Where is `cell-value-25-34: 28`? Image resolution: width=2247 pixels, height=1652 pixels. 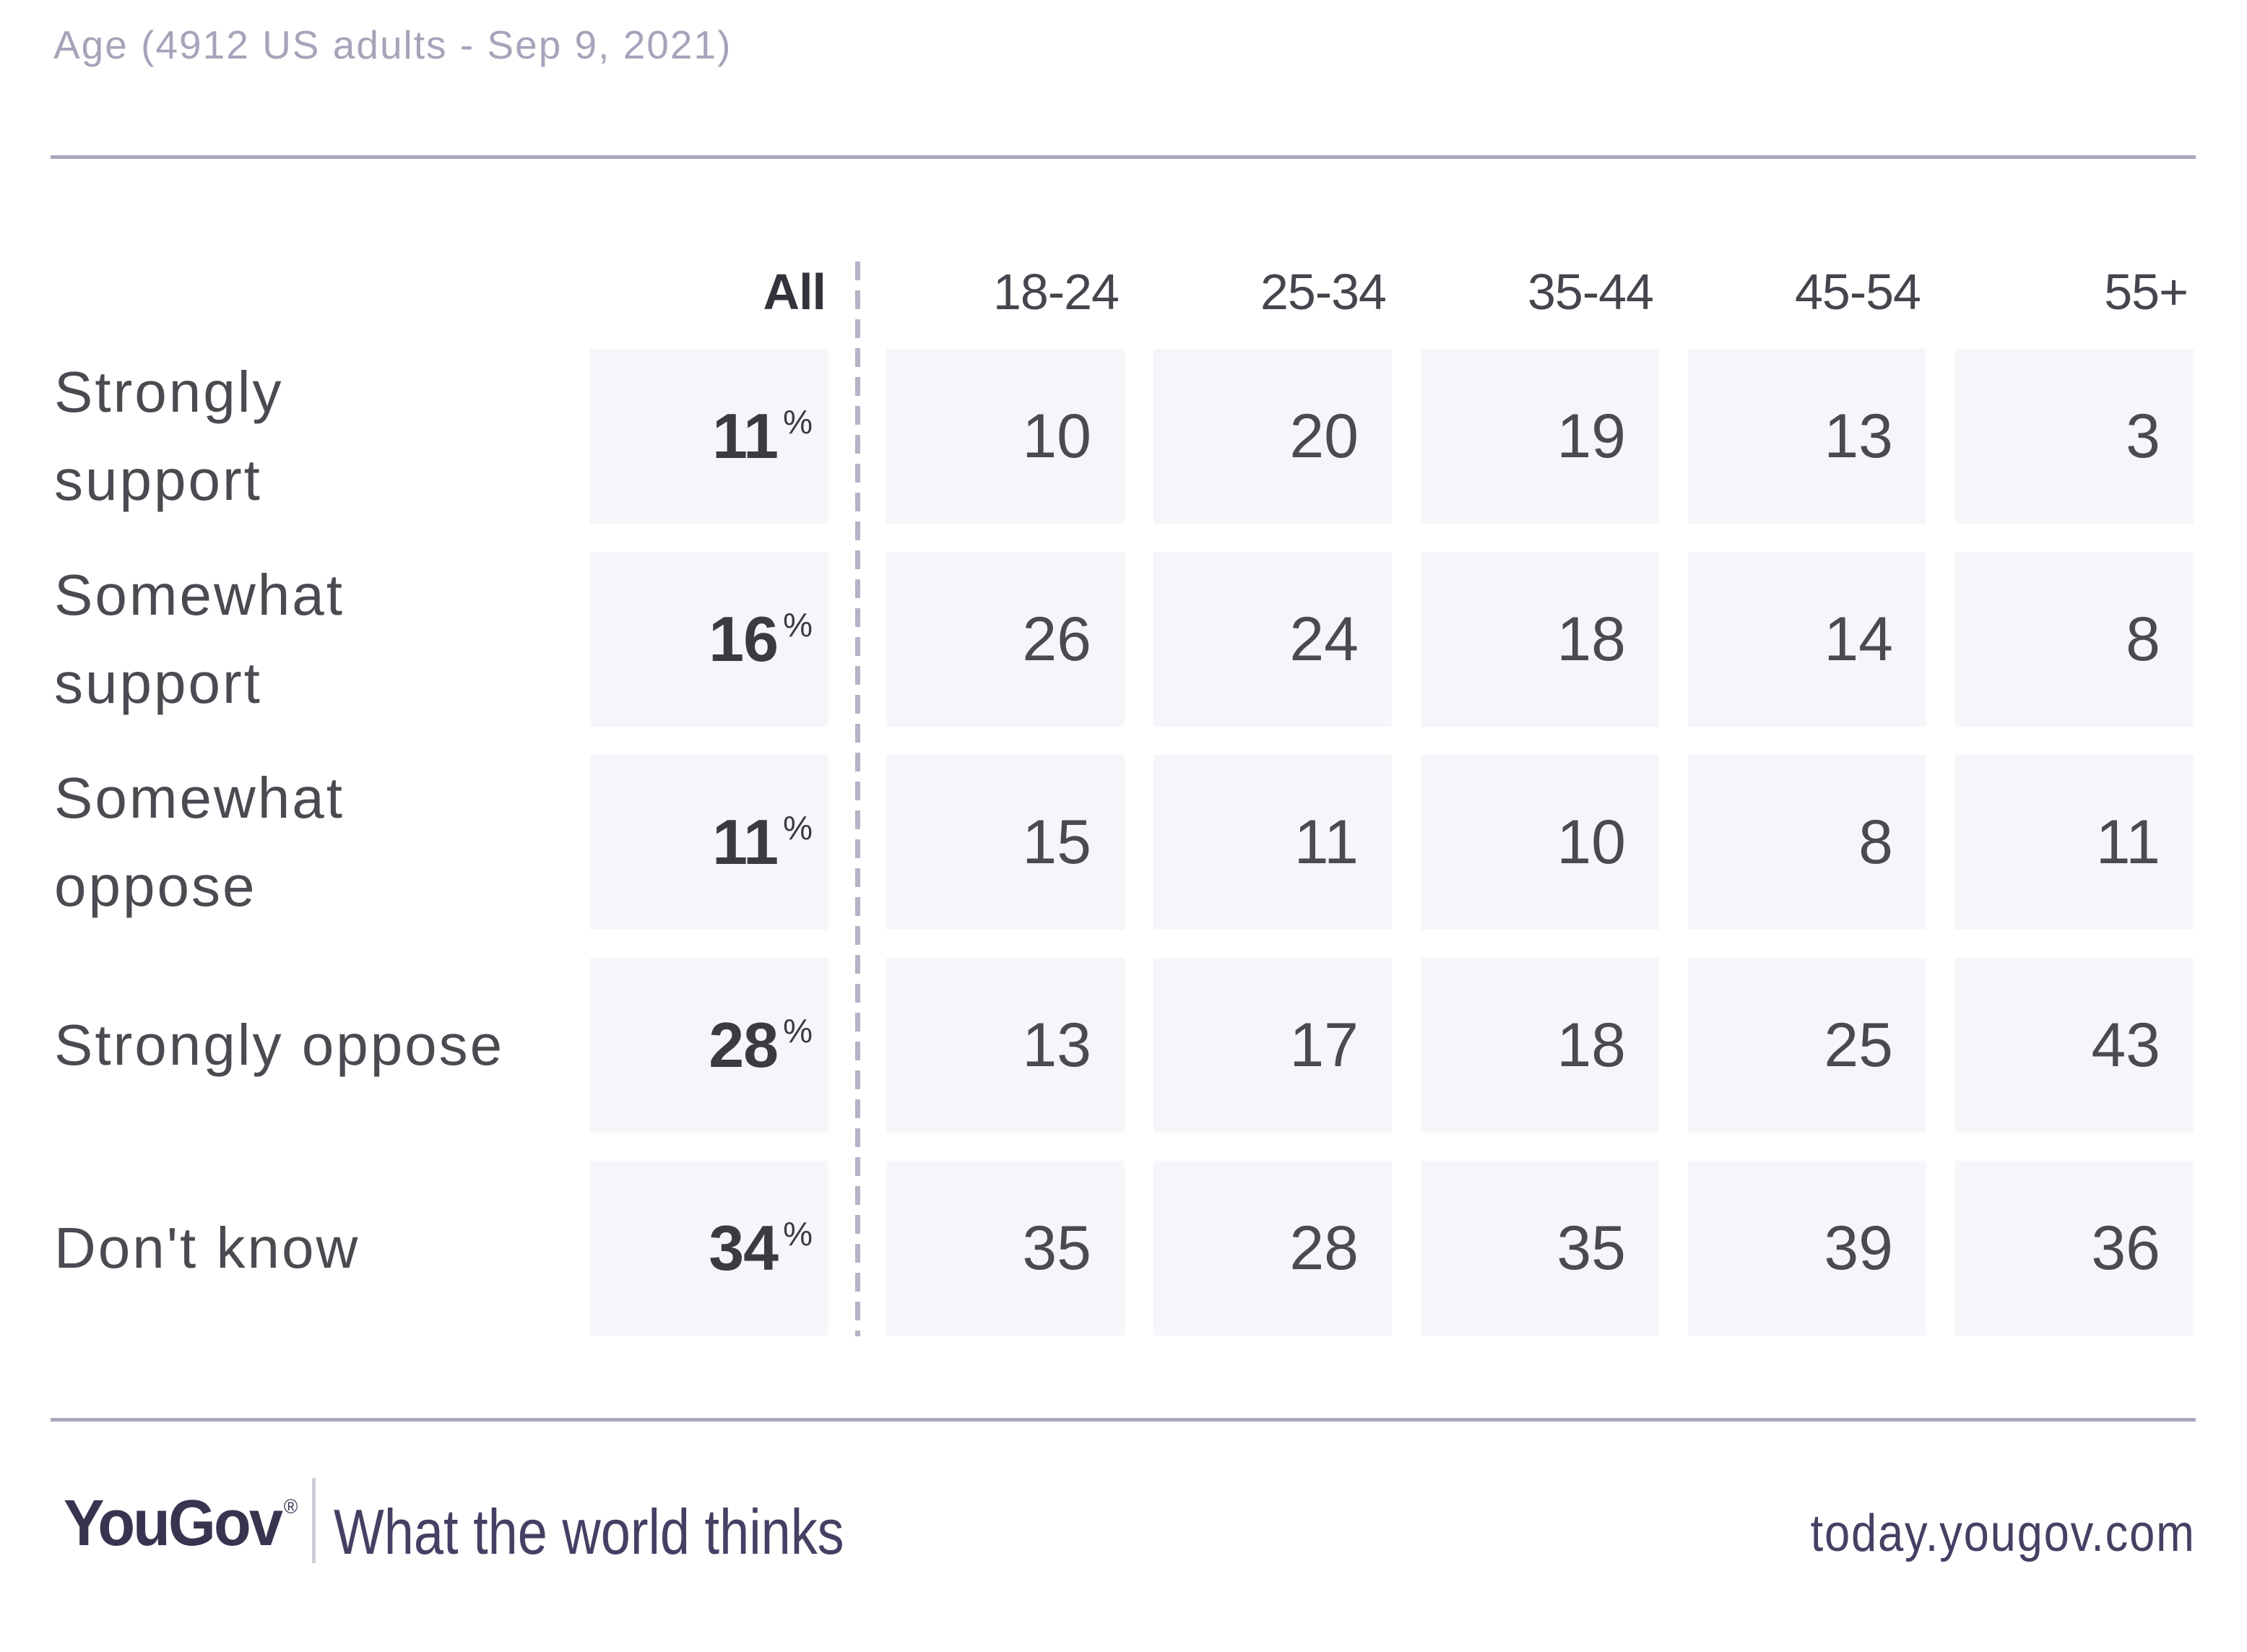 cell-value-25-34: 28 is located at coordinates (1272, 1248).